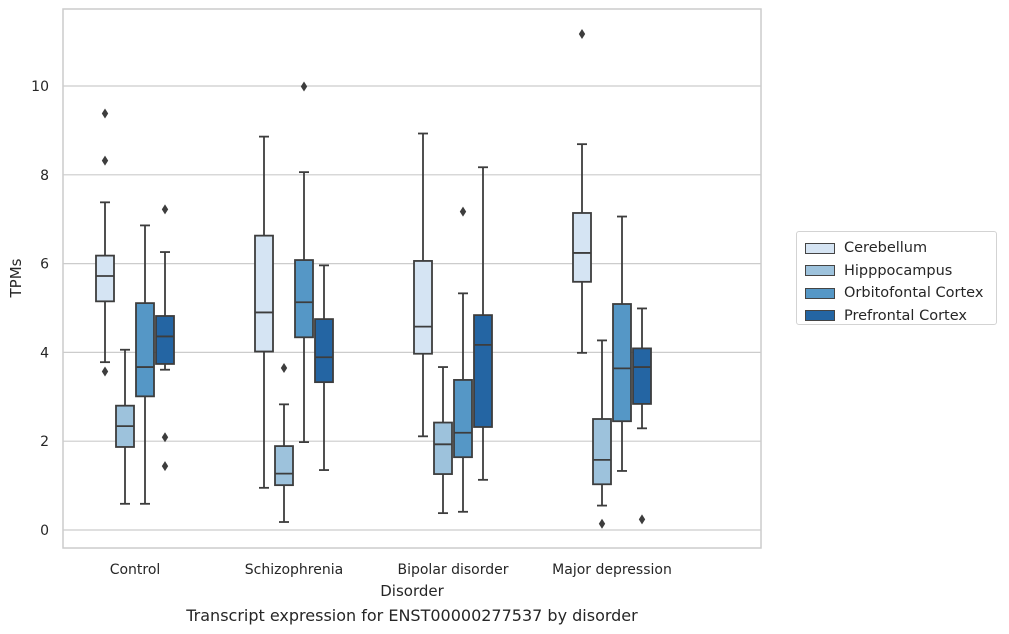 The height and width of the screenshot is (634, 1009). What do you see at coordinates (44, 442) in the screenshot?
I see `y-tick-label: 2` at bounding box center [44, 442].